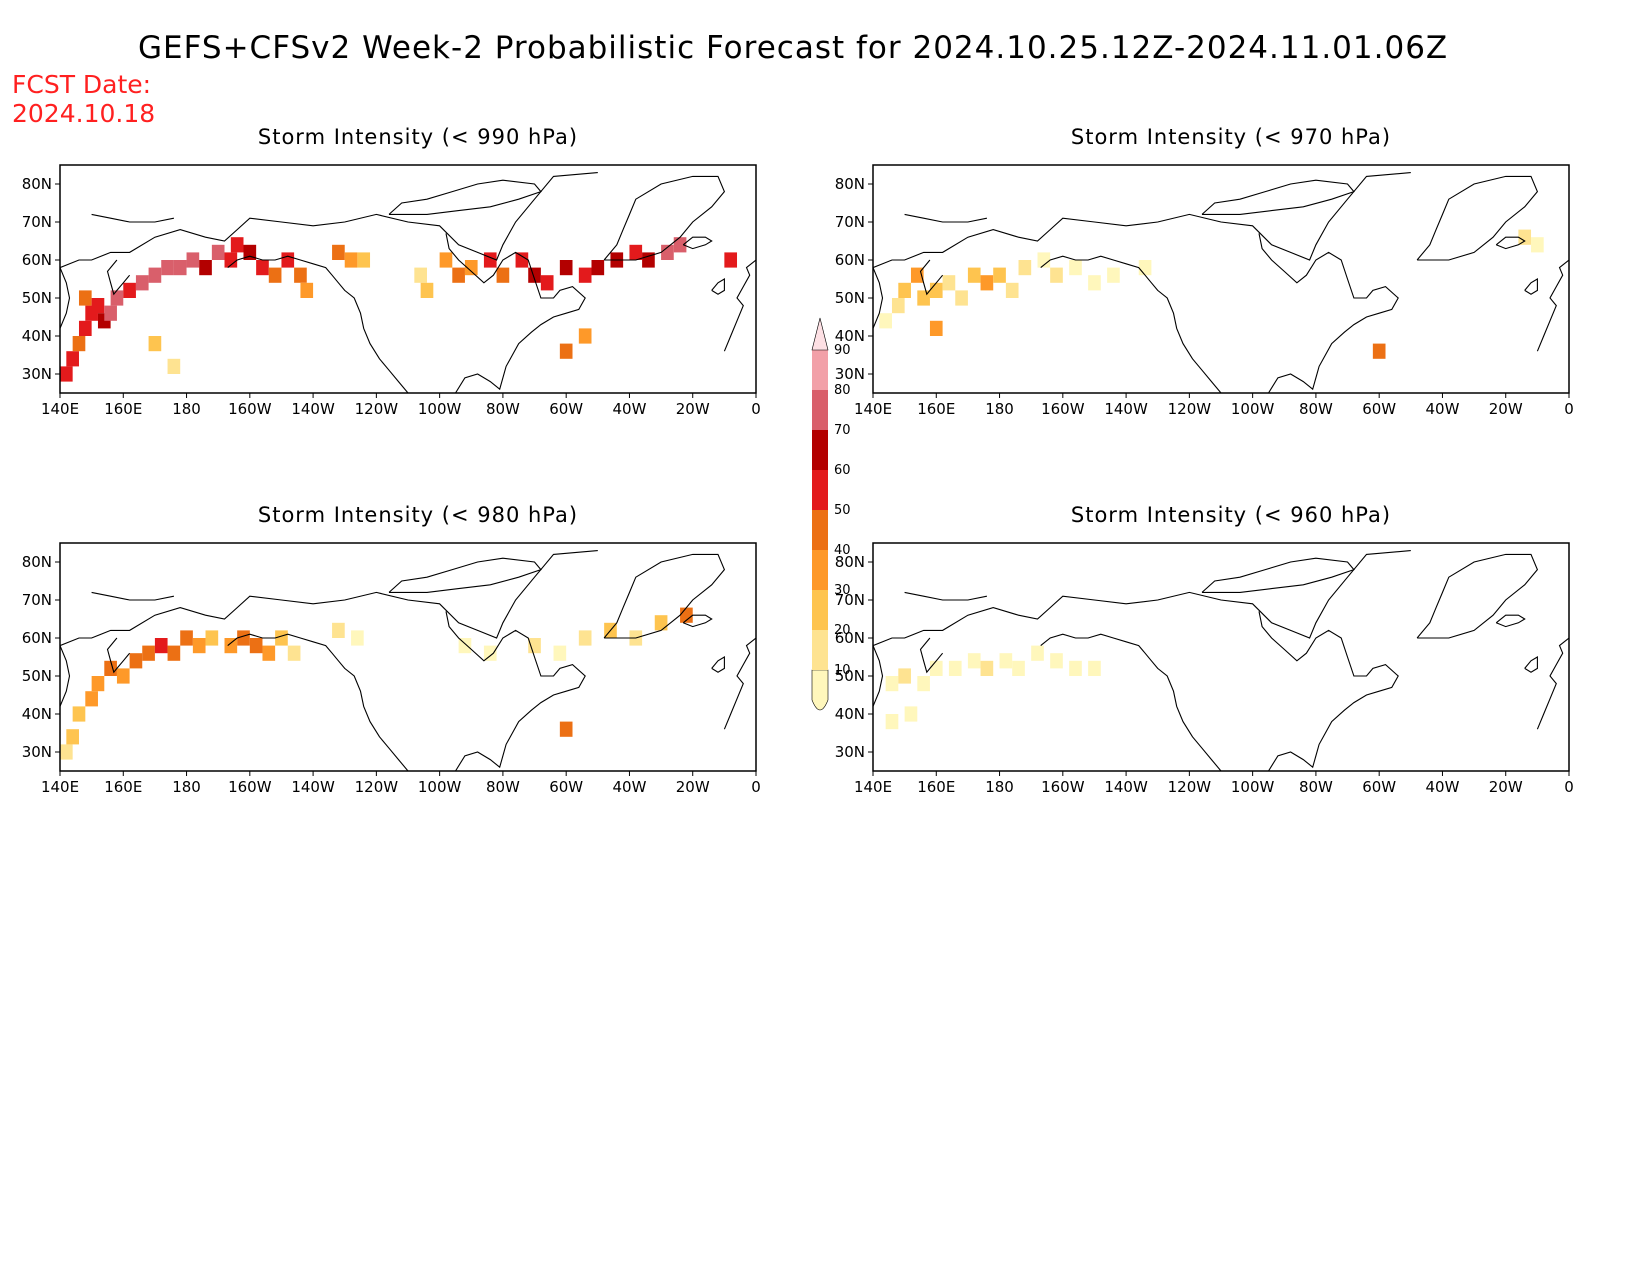  What do you see at coordinates (37, 298) in the screenshot?
I see `lat-tick-label: 50N` at bounding box center [37, 298].